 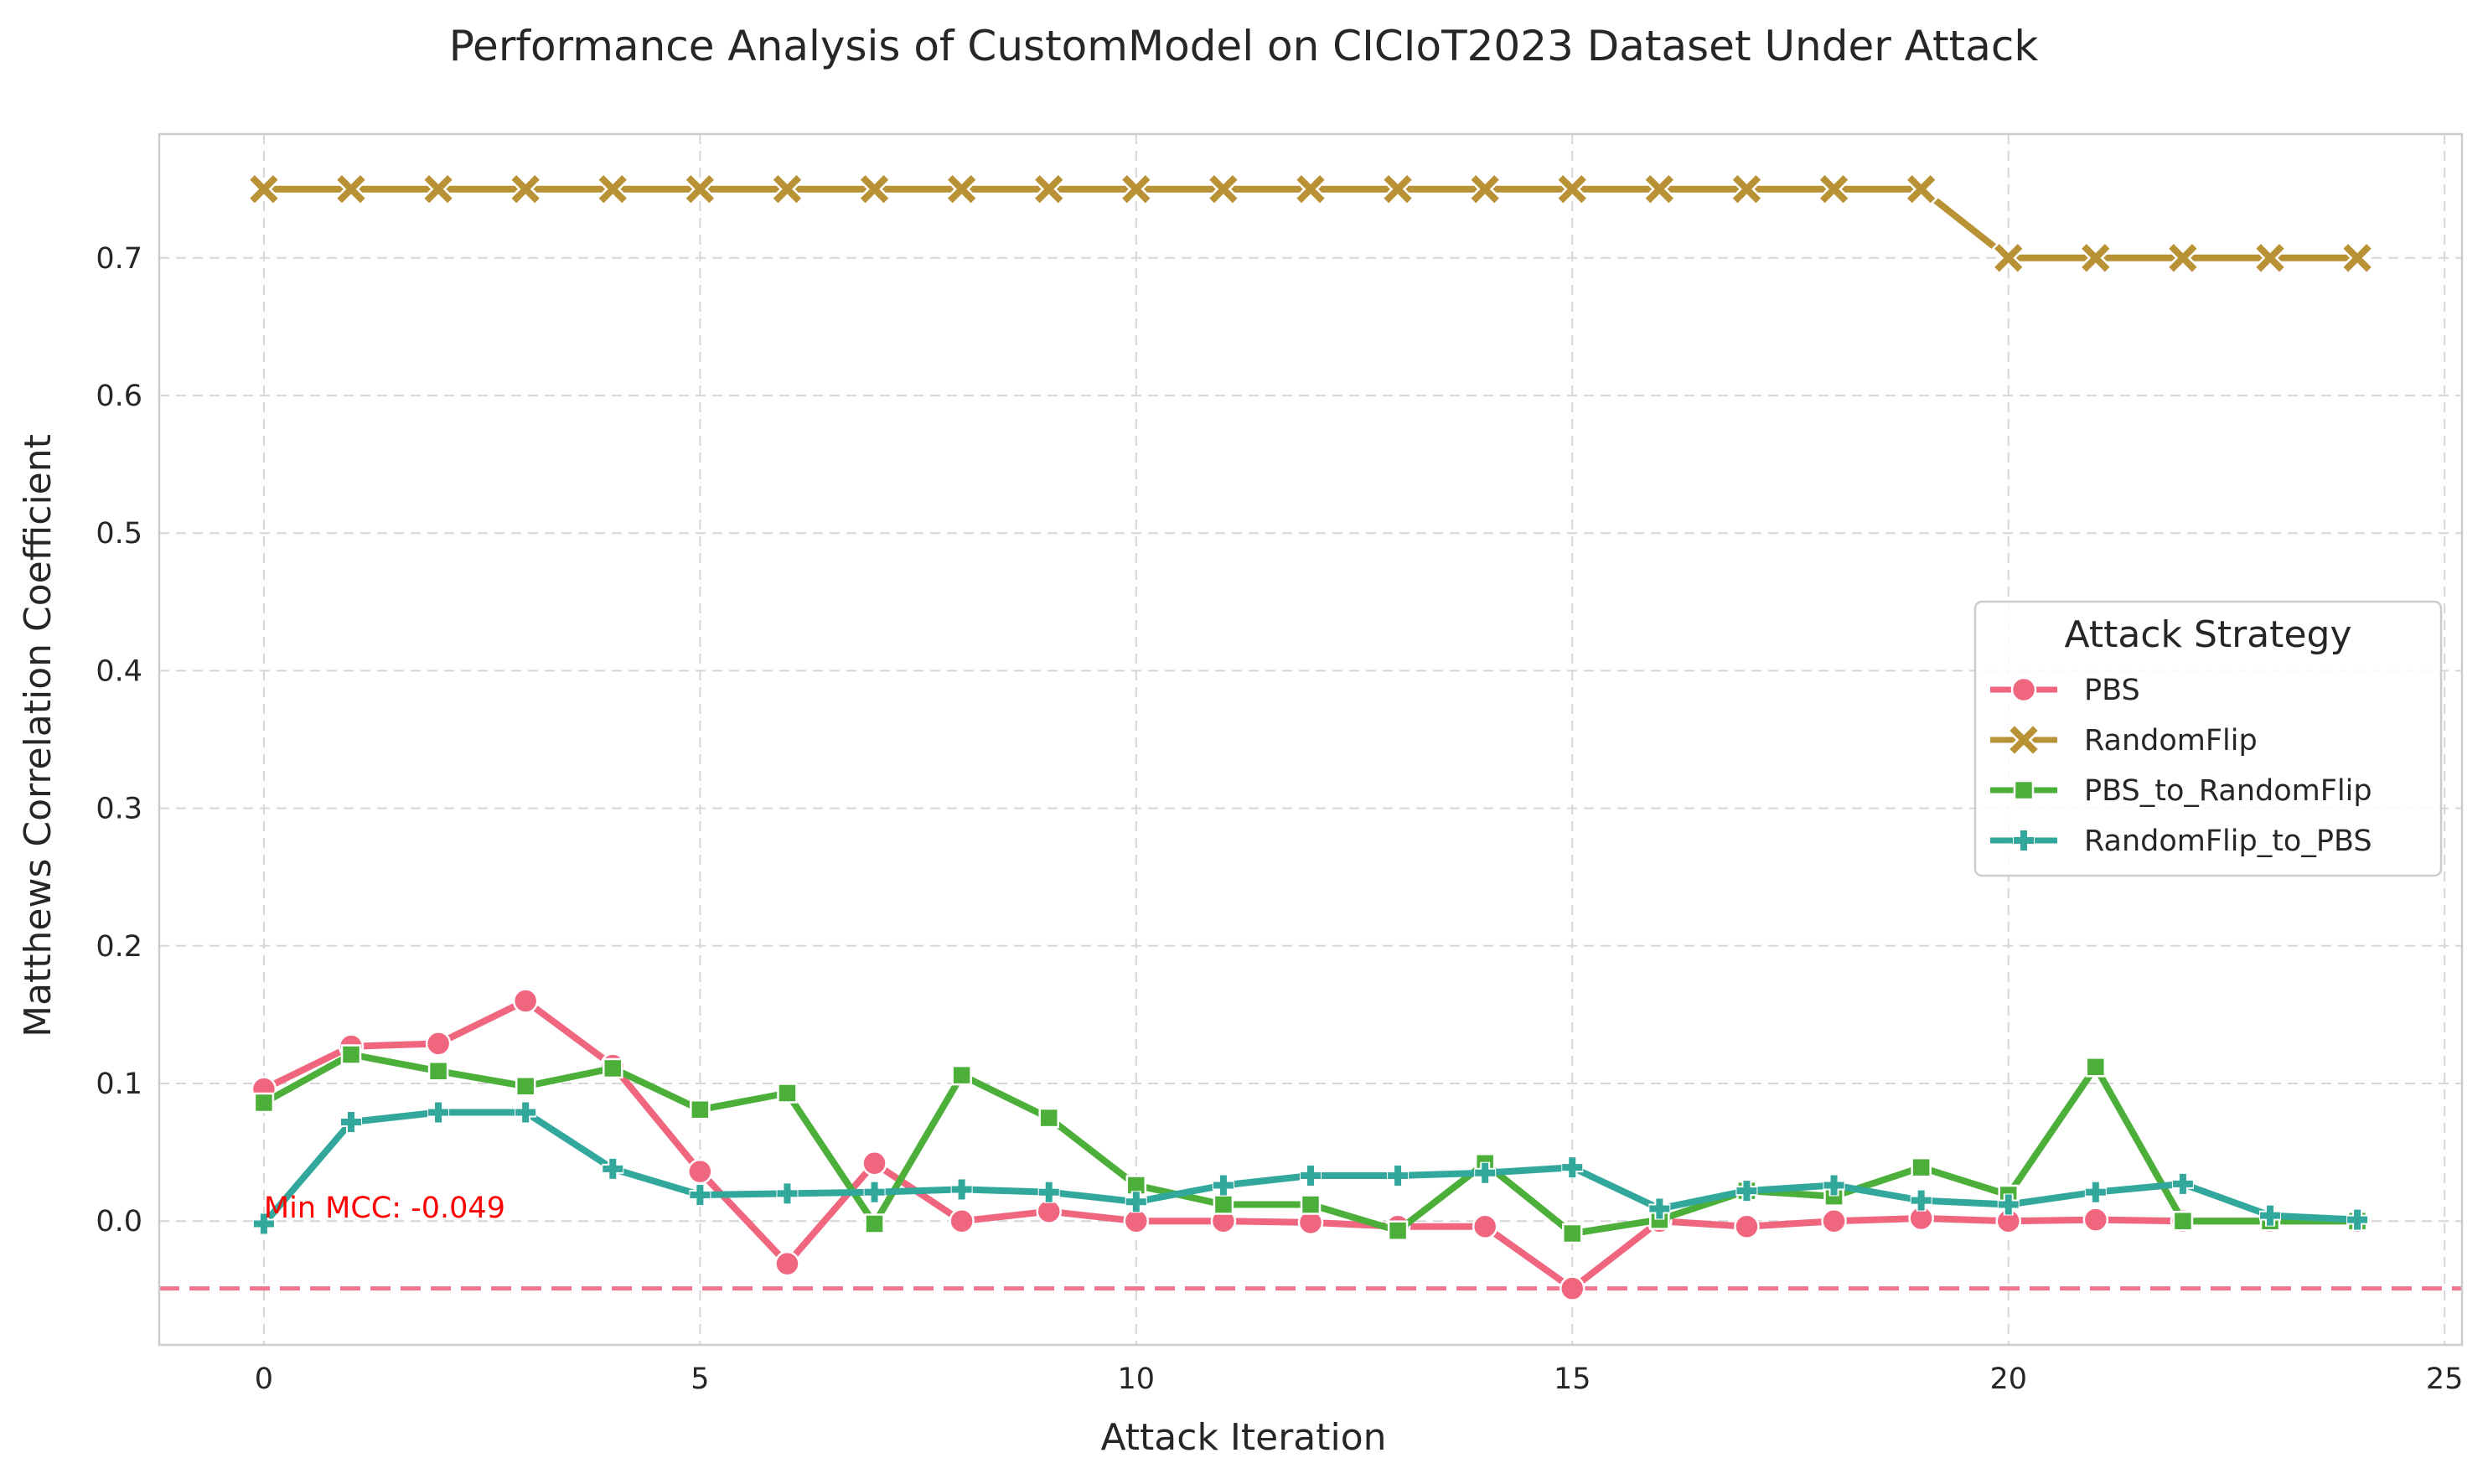 What do you see at coordinates (1310, 224) in the screenshot?
I see `series-randomflip` at bounding box center [1310, 224].